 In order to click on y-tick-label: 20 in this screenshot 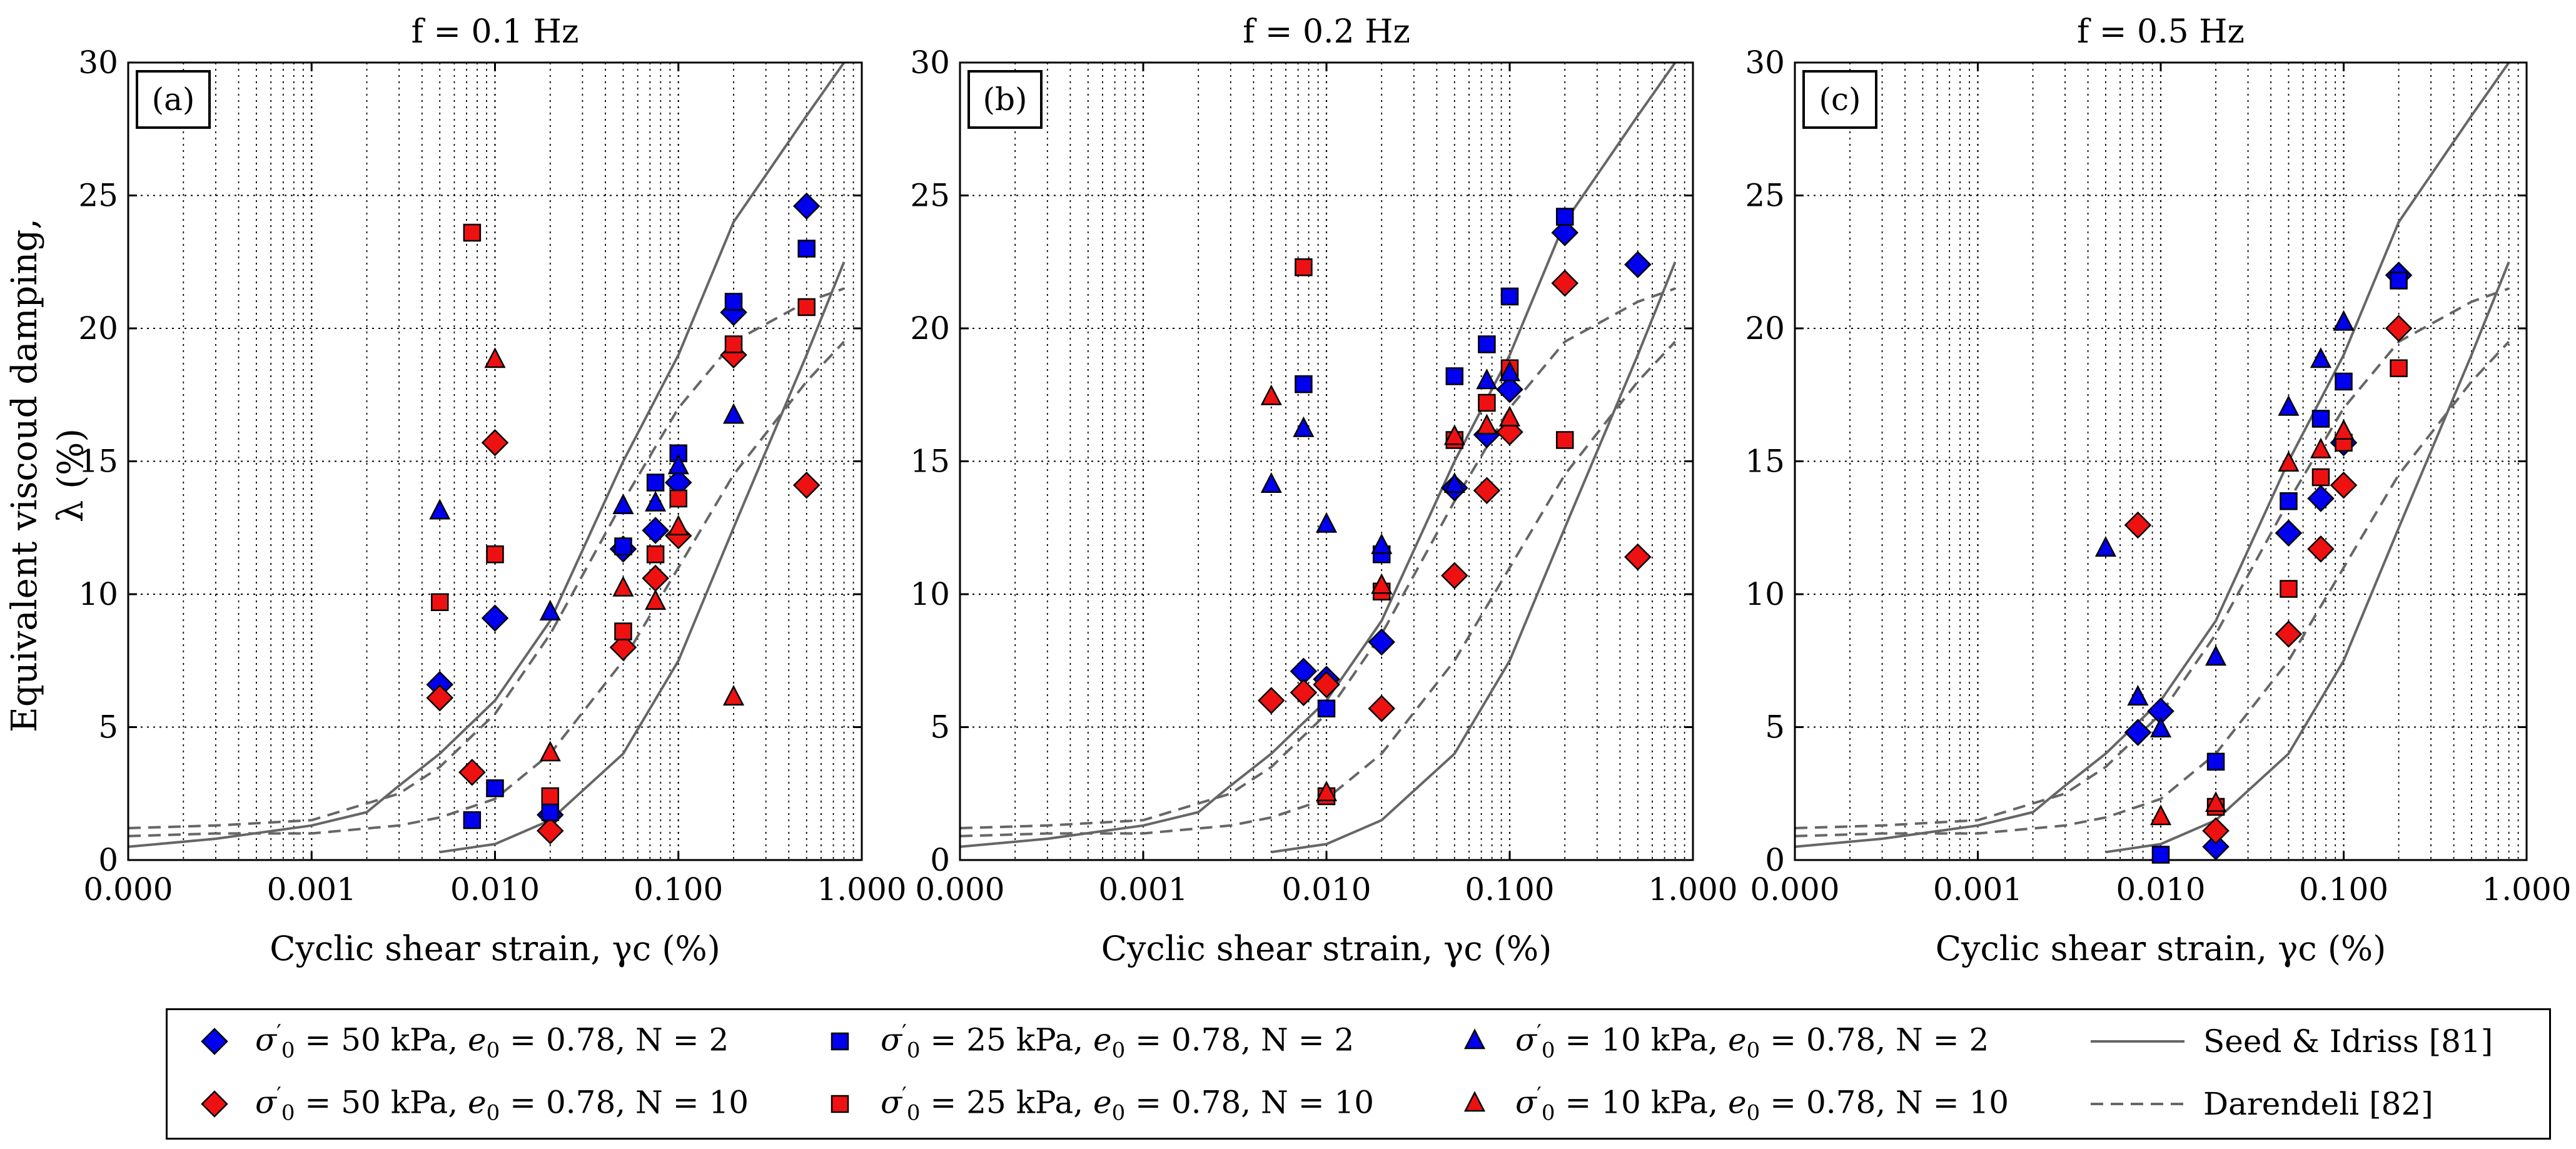, I will do `click(1765, 328)`.